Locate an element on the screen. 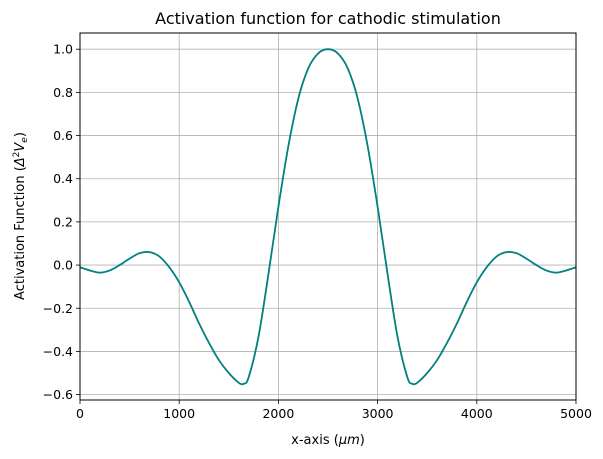  x-tick-label: 1000 is located at coordinates (179, 413).